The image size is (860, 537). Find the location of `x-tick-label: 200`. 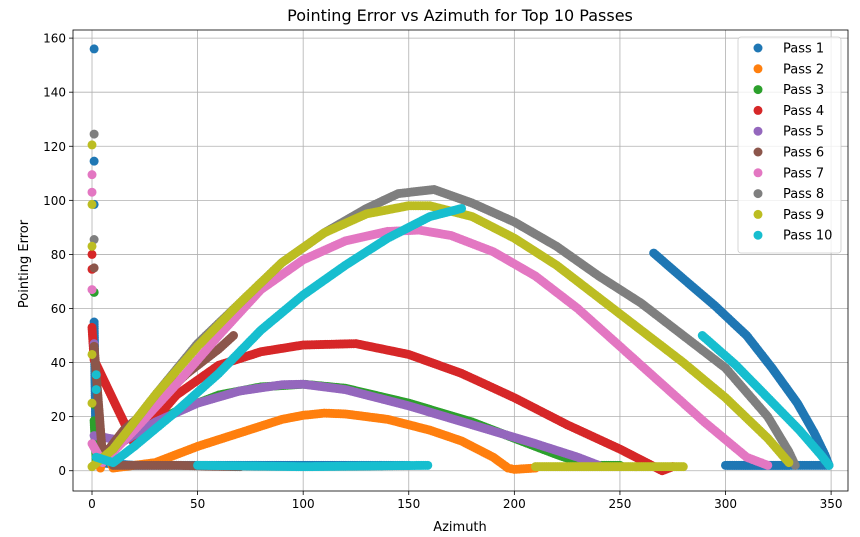

x-tick-label: 200 is located at coordinates (514, 504).